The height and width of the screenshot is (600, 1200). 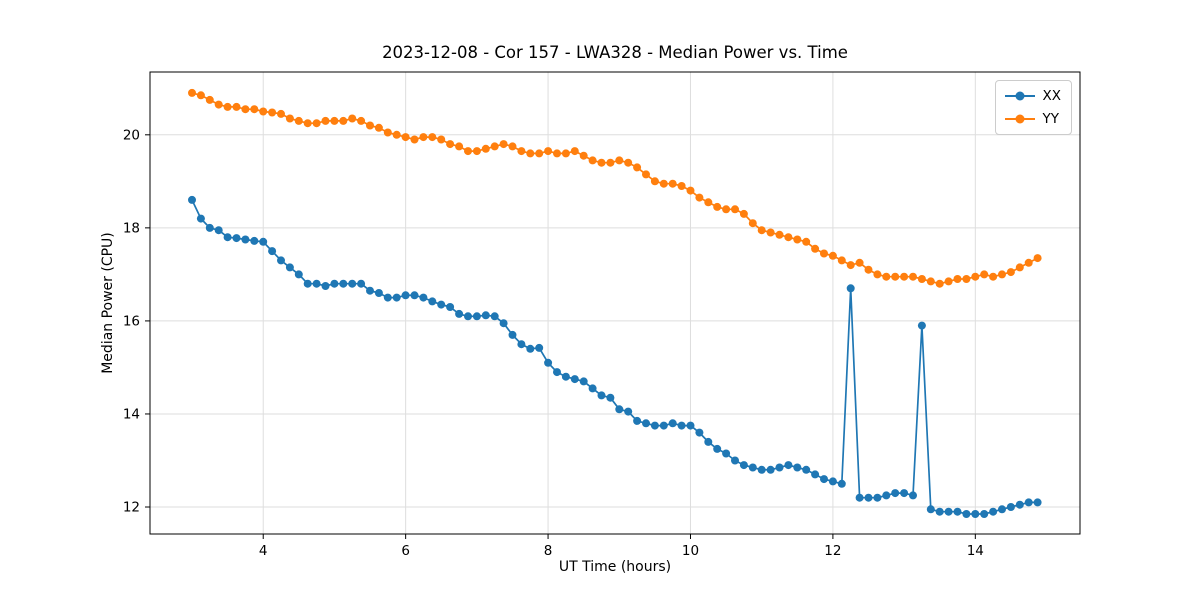 I want to click on x-tick-label: 12, so click(x=832, y=551).